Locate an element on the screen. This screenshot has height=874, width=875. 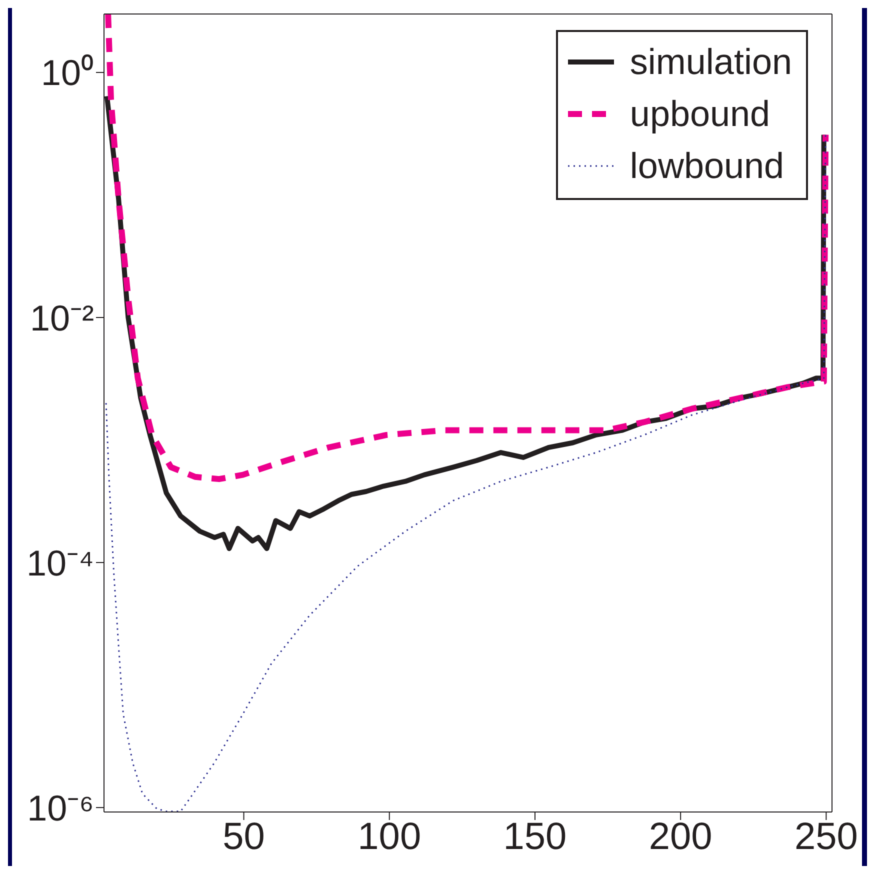
x-tick-label: 50 is located at coordinates (243, 837).